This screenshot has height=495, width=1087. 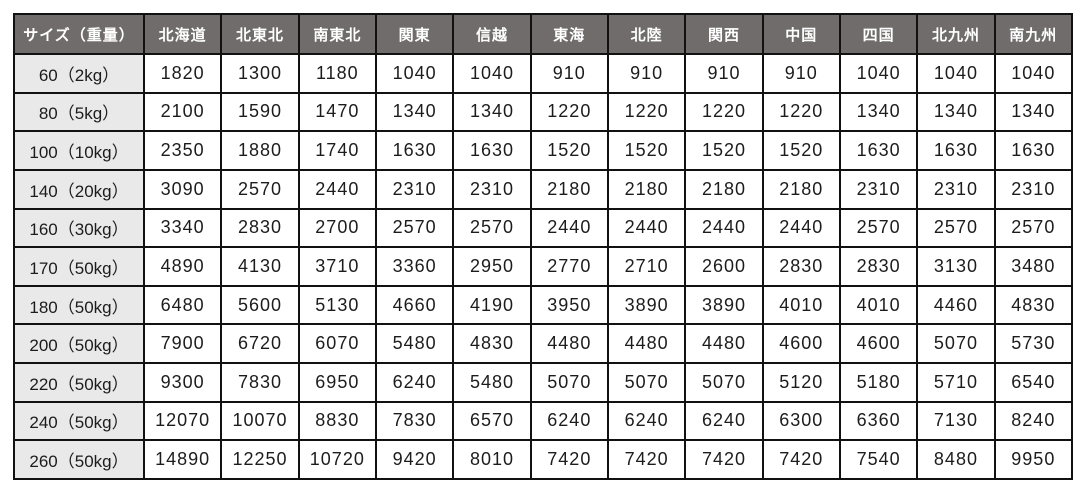 What do you see at coordinates (1033, 34) in the screenshot?
I see `header-cell-region: 南九州` at bounding box center [1033, 34].